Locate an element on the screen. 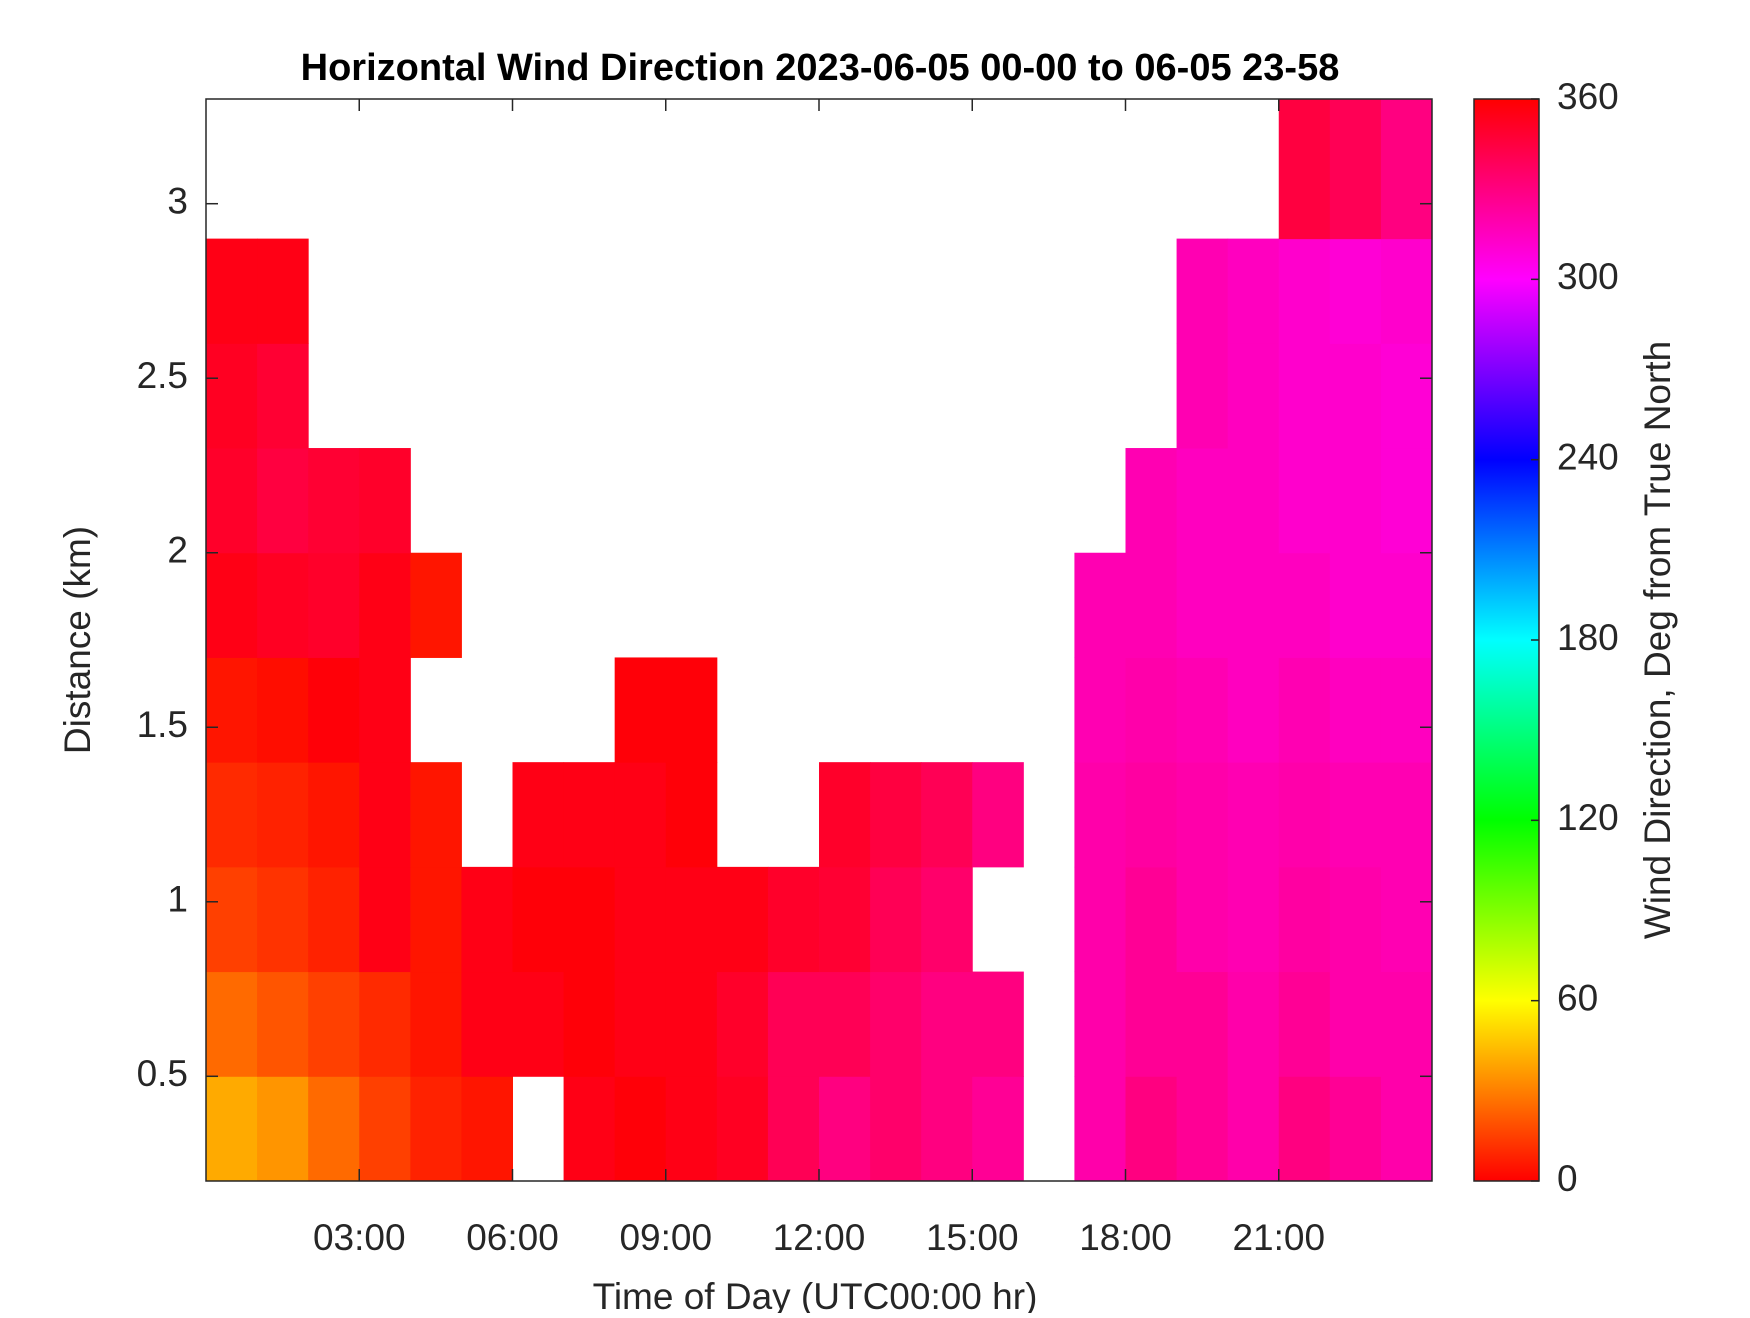 The image size is (1750, 1318). y-tick-label: 2 is located at coordinates (177, 550).